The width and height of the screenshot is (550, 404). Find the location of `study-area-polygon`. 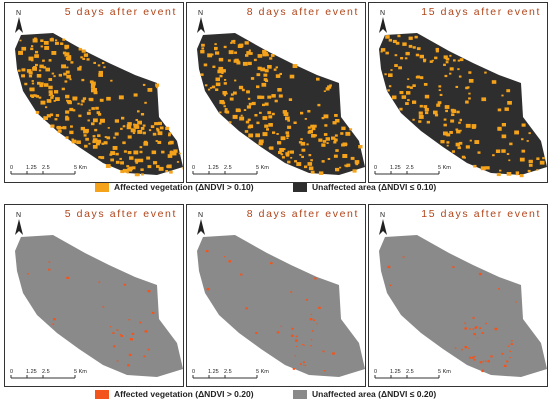

study-area-polygon is located at coordinates (281, 104).